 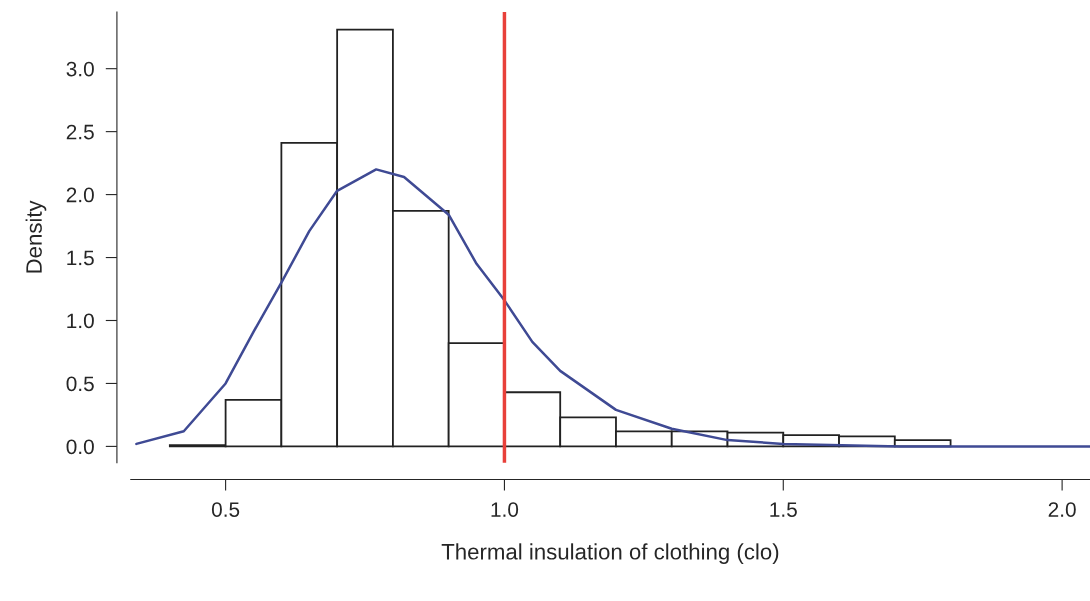 What do you see at coordinates (80, 258) in the screenshot?
I see `y-tick-label: 1.5` at bounding box center [80, 258].